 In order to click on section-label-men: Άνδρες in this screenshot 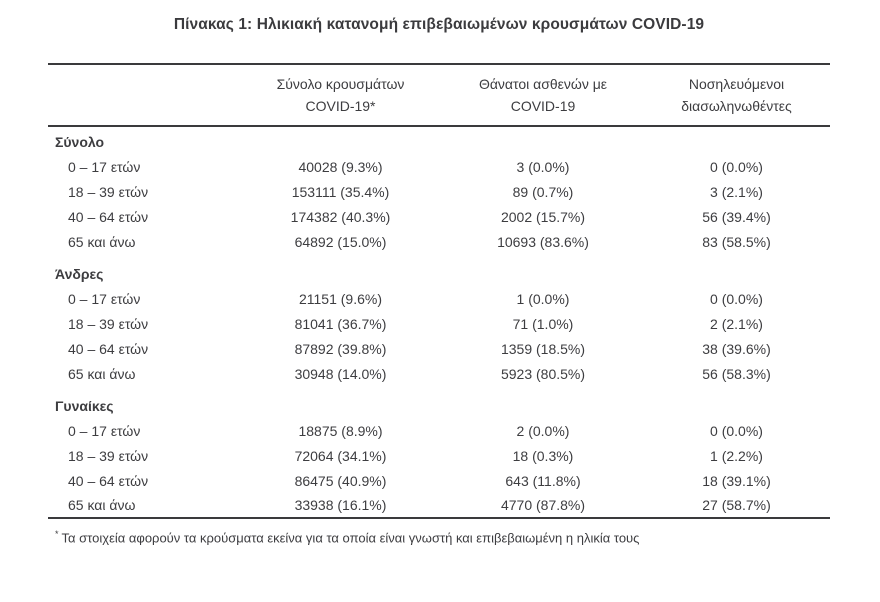, I will do `click(79, 274)`.